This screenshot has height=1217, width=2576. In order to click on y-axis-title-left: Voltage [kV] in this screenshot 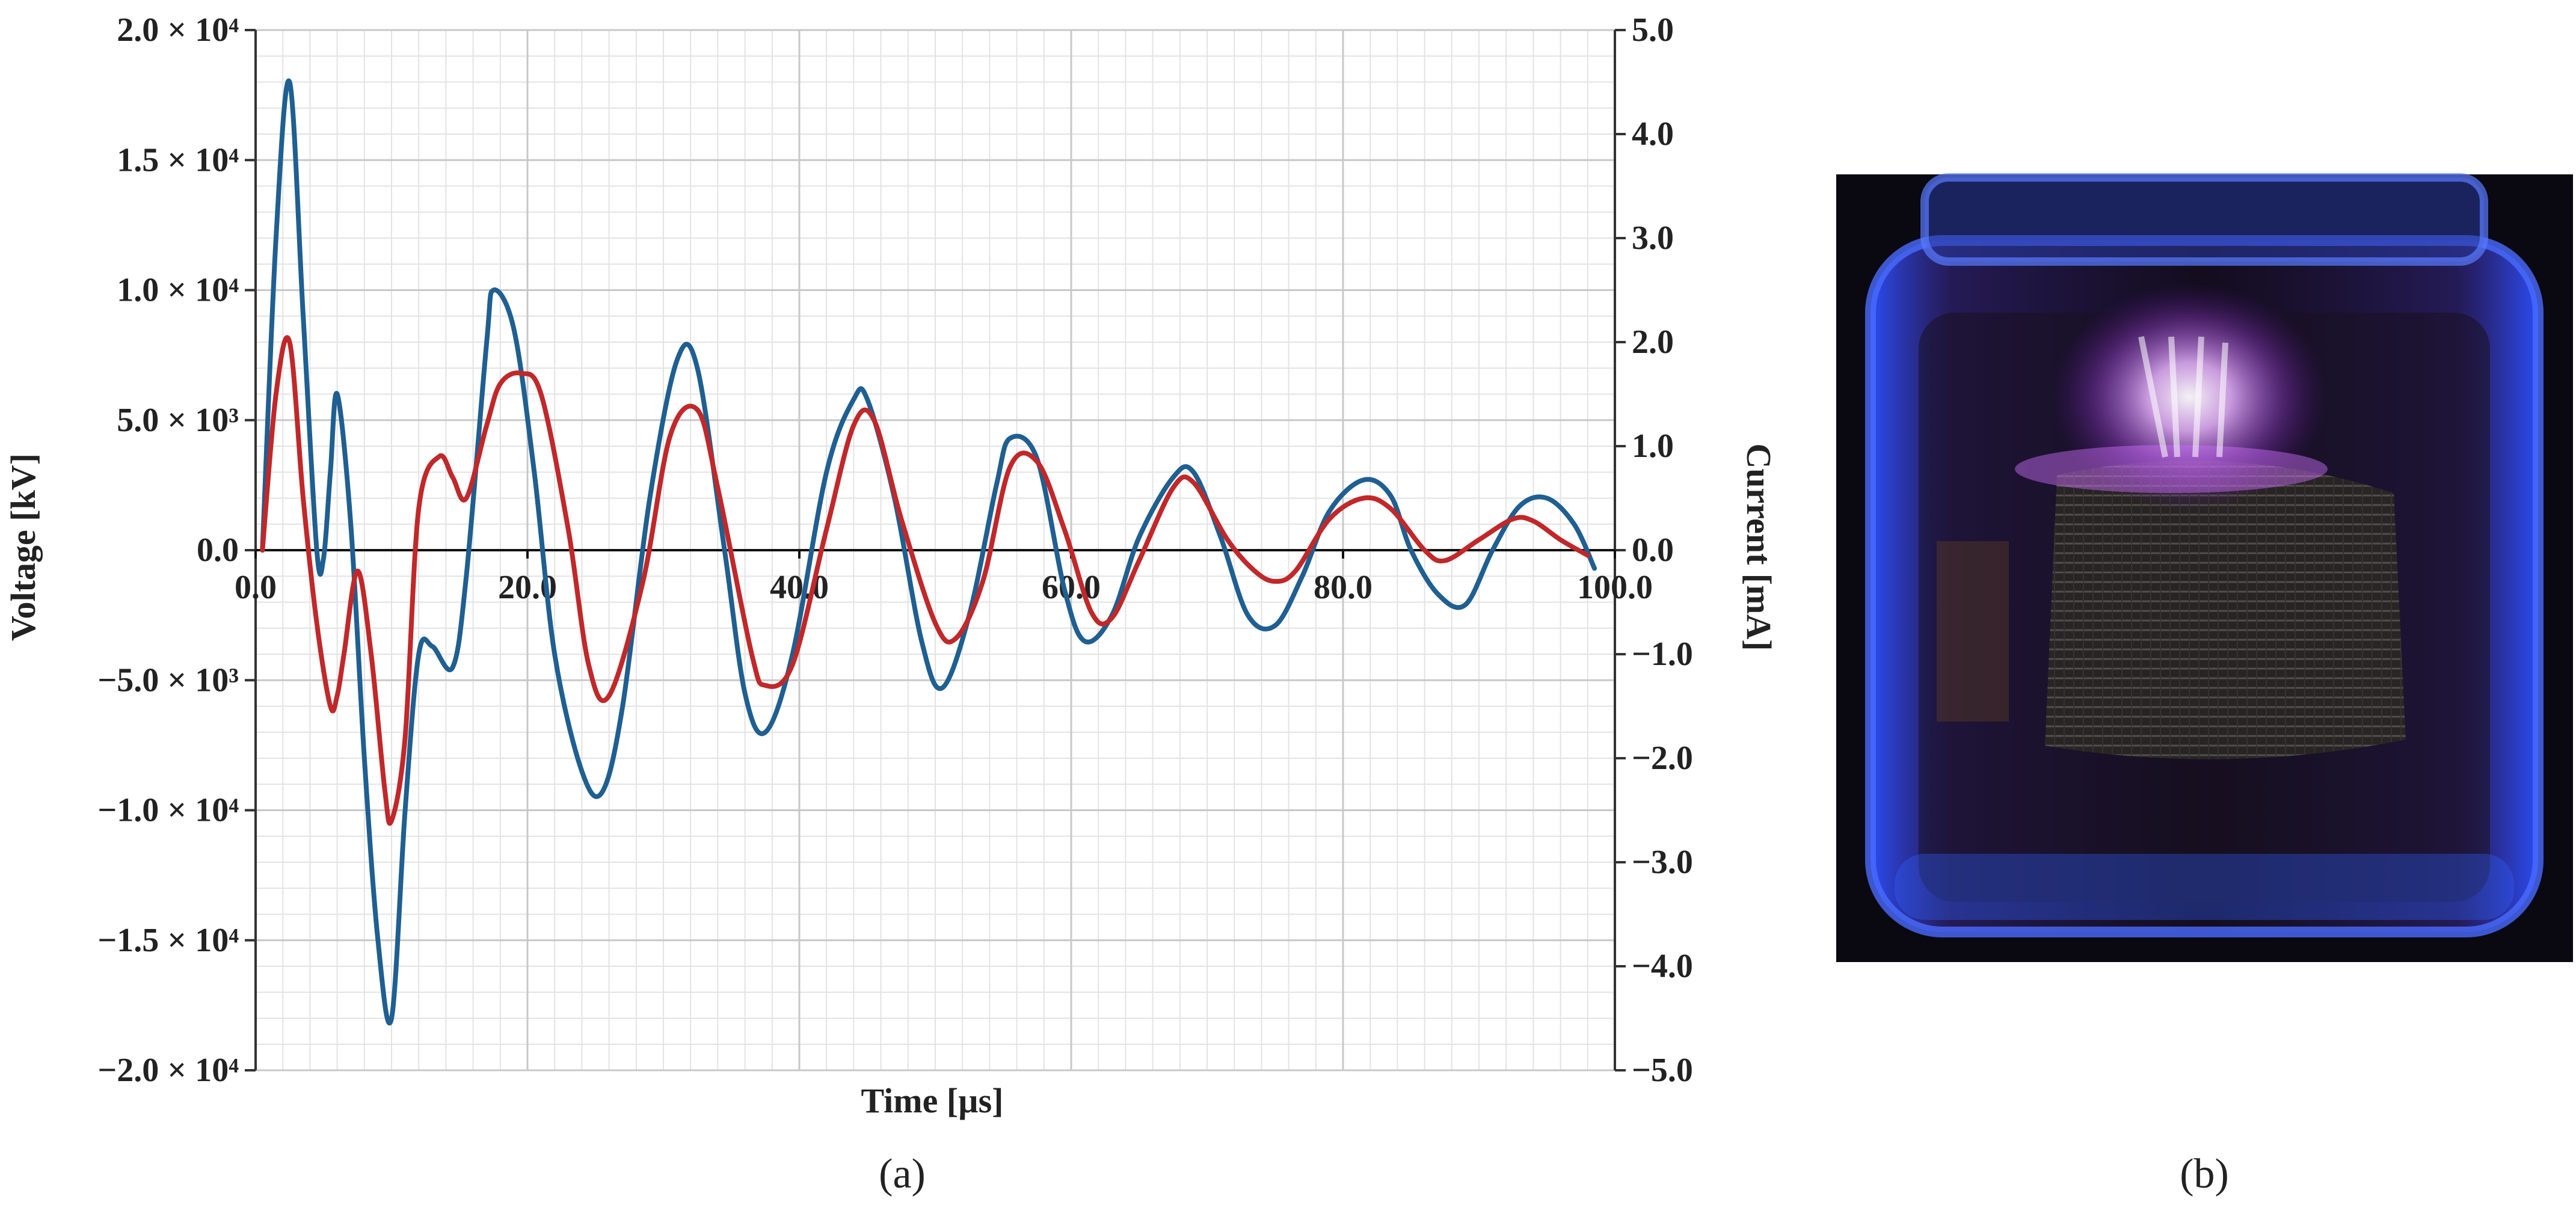, I will do `click(23, 547)`.